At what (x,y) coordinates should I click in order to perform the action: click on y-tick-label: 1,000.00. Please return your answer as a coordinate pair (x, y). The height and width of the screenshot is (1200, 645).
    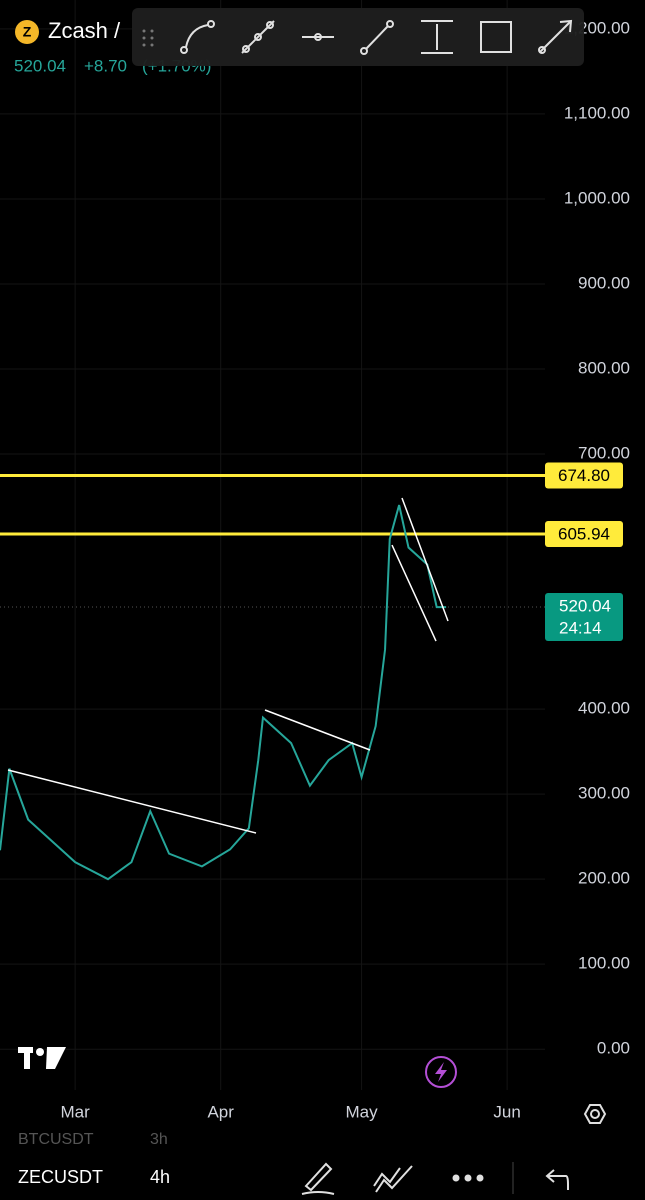
    Looking at the image, I should click on (597, 197).